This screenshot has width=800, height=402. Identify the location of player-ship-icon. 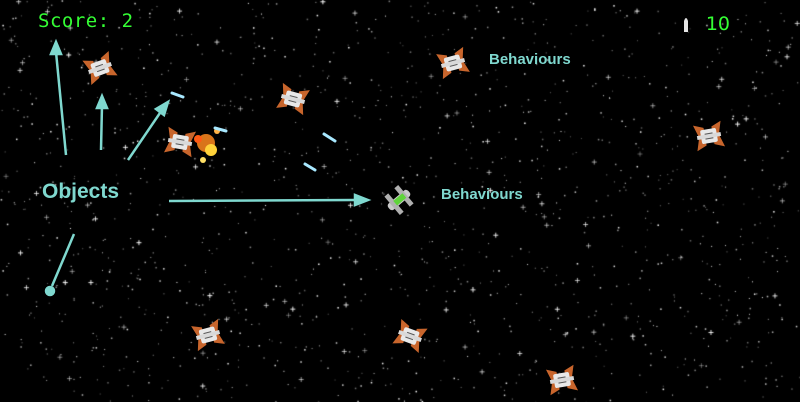
(399, 200).